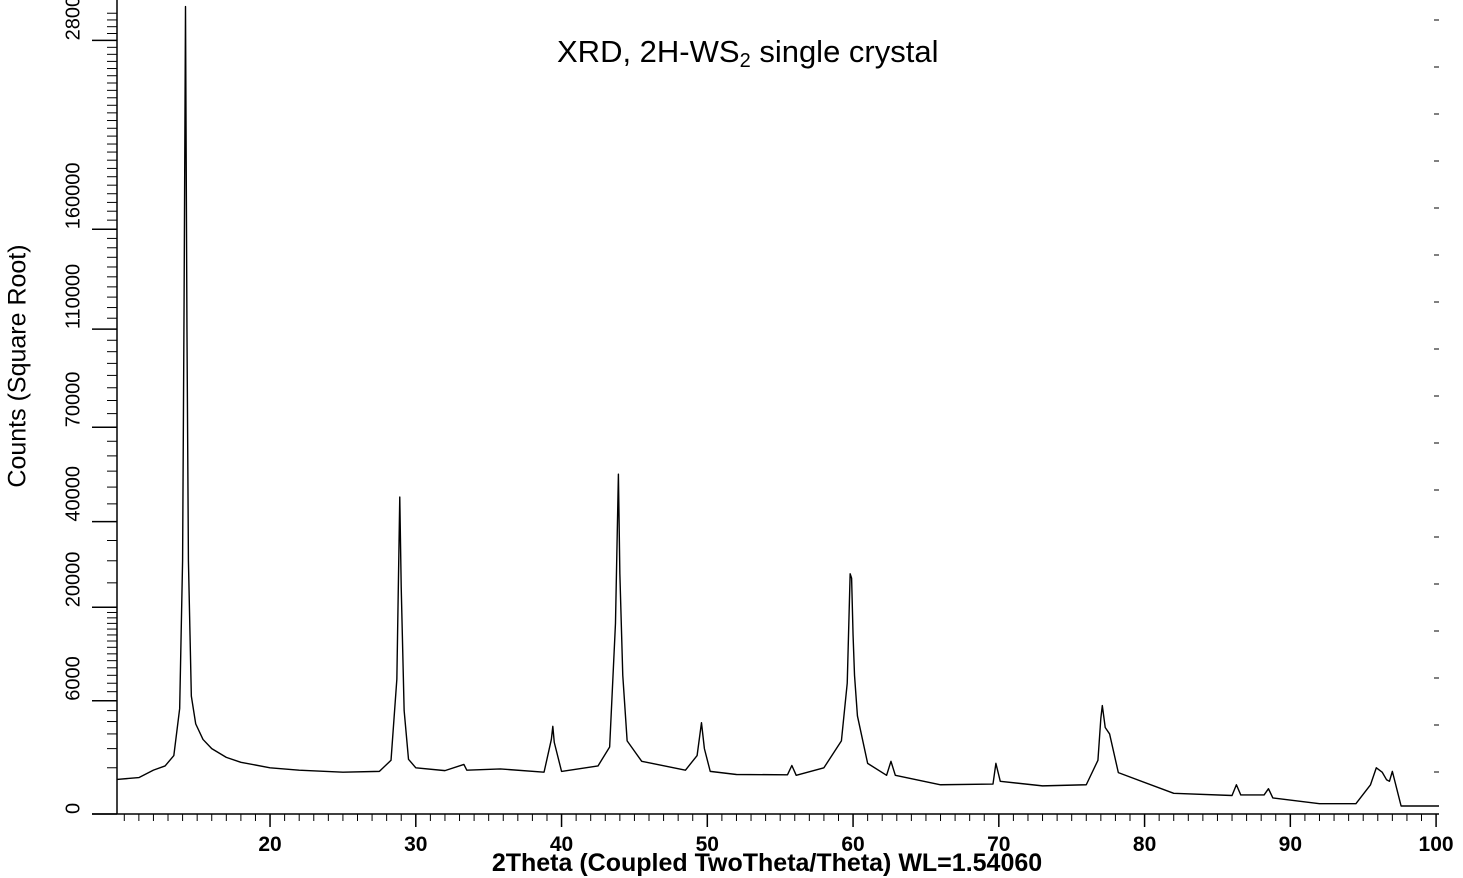 This screenshot has width=1463, height=878. Describe the element at coordinates (73, 494) in the screenshot. I see `y-tick-label: 40000` at that location.